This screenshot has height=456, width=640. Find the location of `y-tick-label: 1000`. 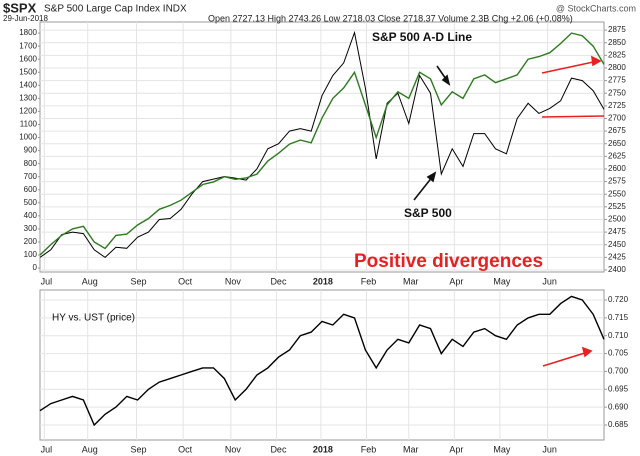

y-tick-label: 1000 is located at coordinates (28, 137).